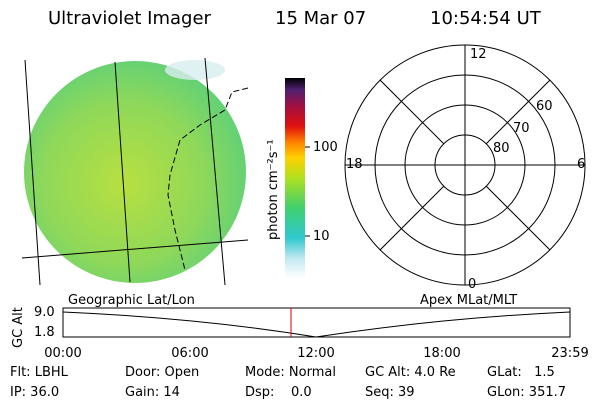 The image size is (600, 400). I want to click on colorbar-scale, so click(295, 178).